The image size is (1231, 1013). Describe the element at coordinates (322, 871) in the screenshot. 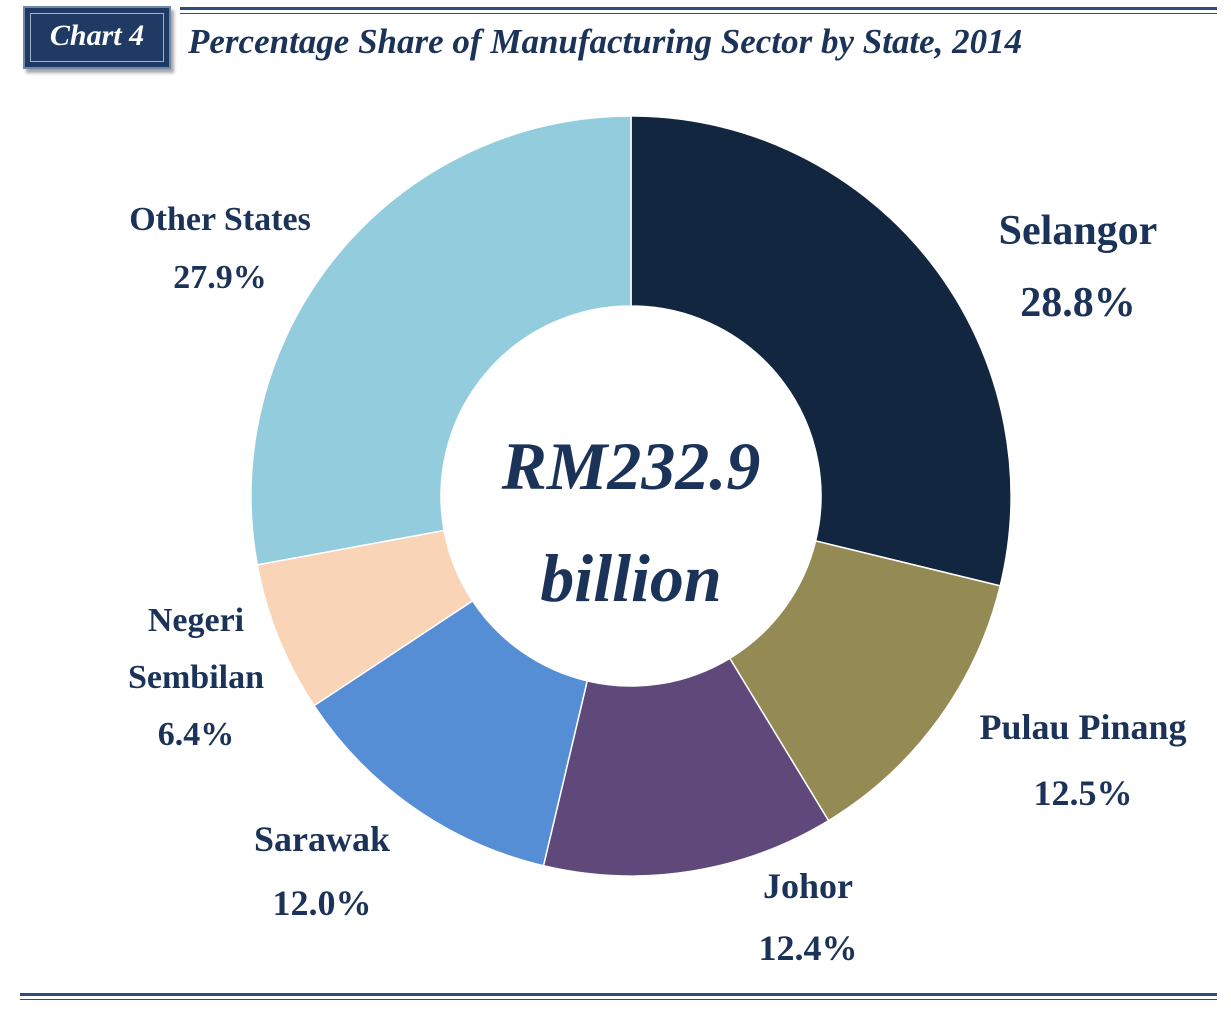

I see `label-sarawak: Sarawak 12.0%` at that location.